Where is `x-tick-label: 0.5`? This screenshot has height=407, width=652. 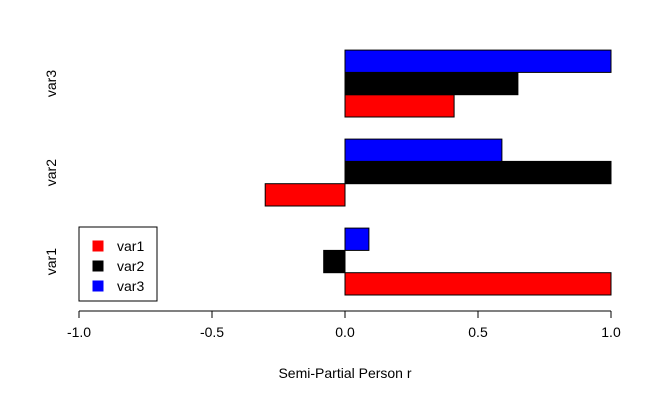 x-tick-label: 0.5 is located at coordinates (478, 332).